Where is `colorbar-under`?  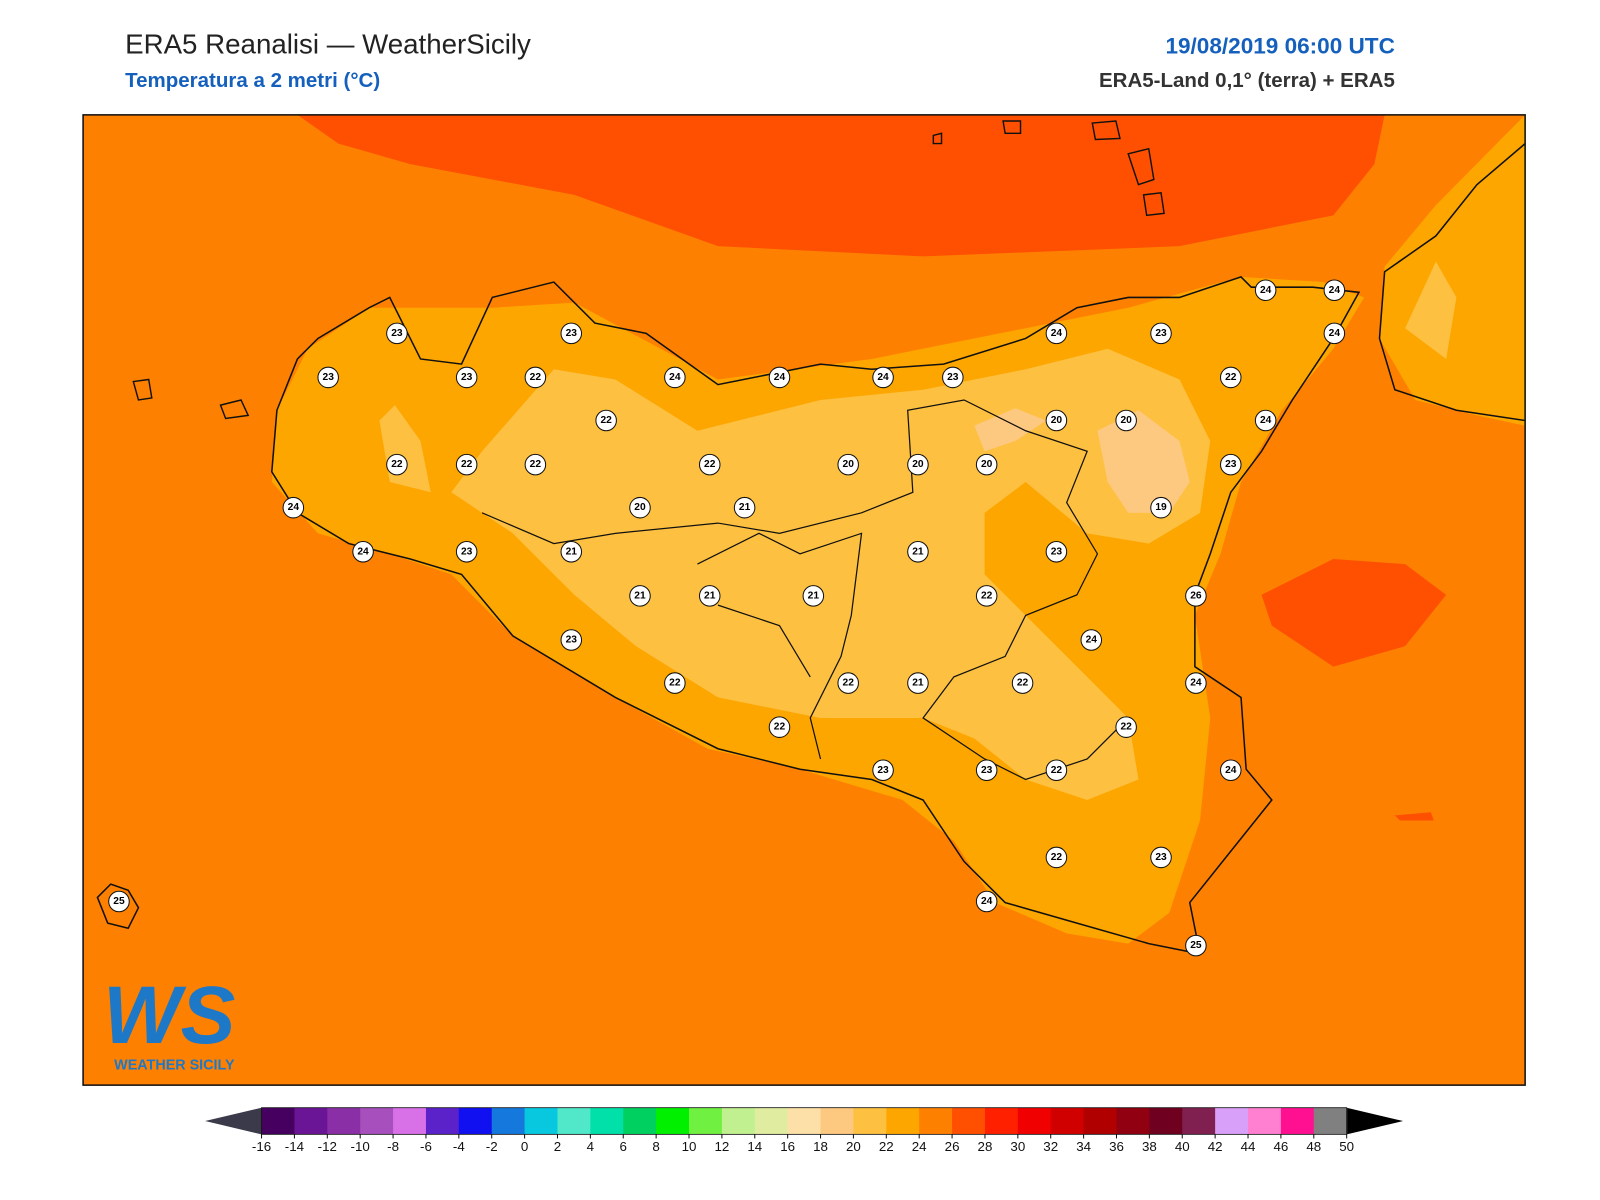
colorbar-under is located at coordinates (233, 1121).